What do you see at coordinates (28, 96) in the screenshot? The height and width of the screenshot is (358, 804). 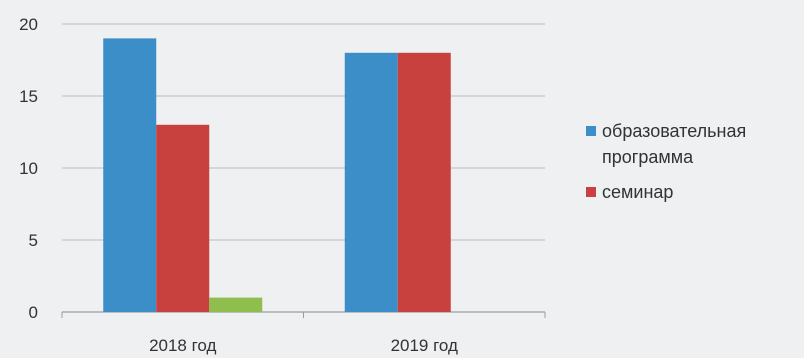 I see `y-tick-label: 15` at bounding box center [28, 96].